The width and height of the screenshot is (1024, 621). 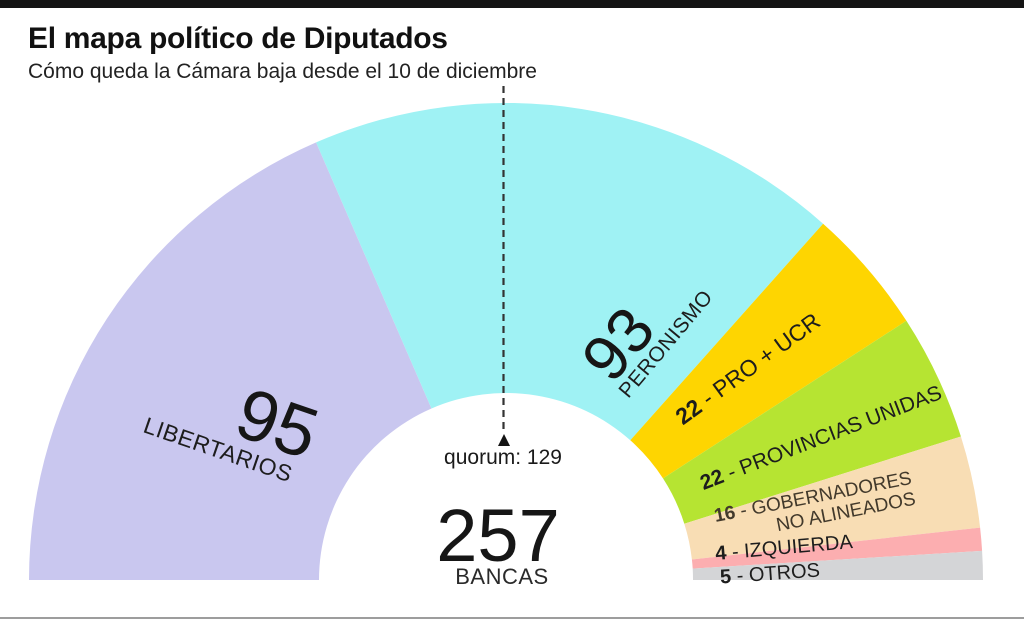 I want to click on segment-pro-ucr, so click(x=768, y=351).